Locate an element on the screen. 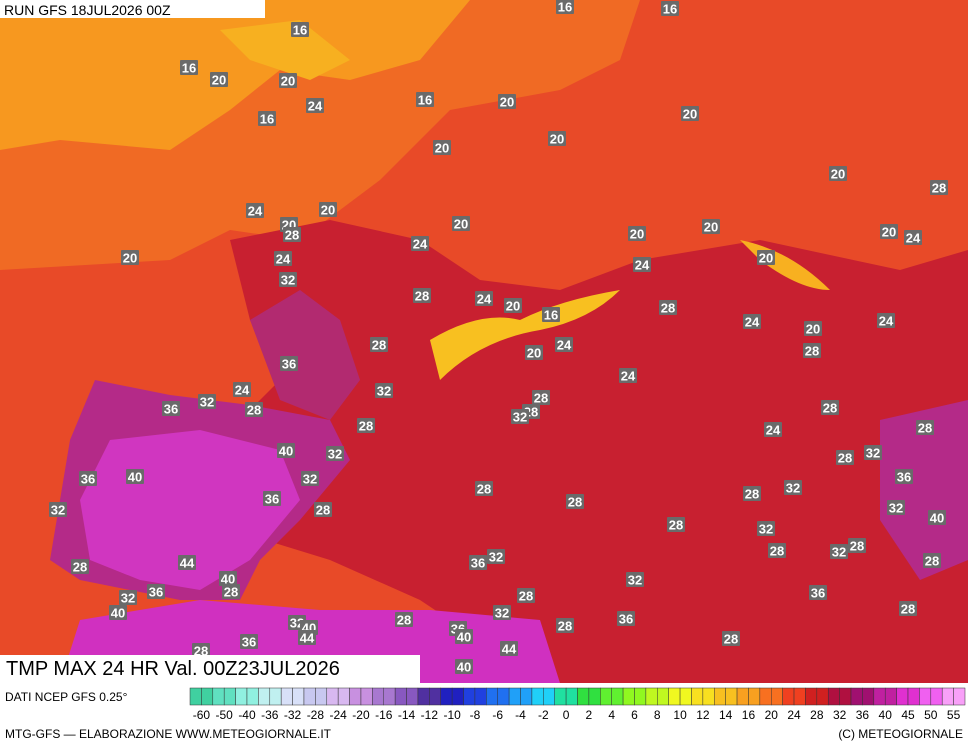 The height and width of the screenshot is (745, 968). header-box is located at coordinates (132, 9).